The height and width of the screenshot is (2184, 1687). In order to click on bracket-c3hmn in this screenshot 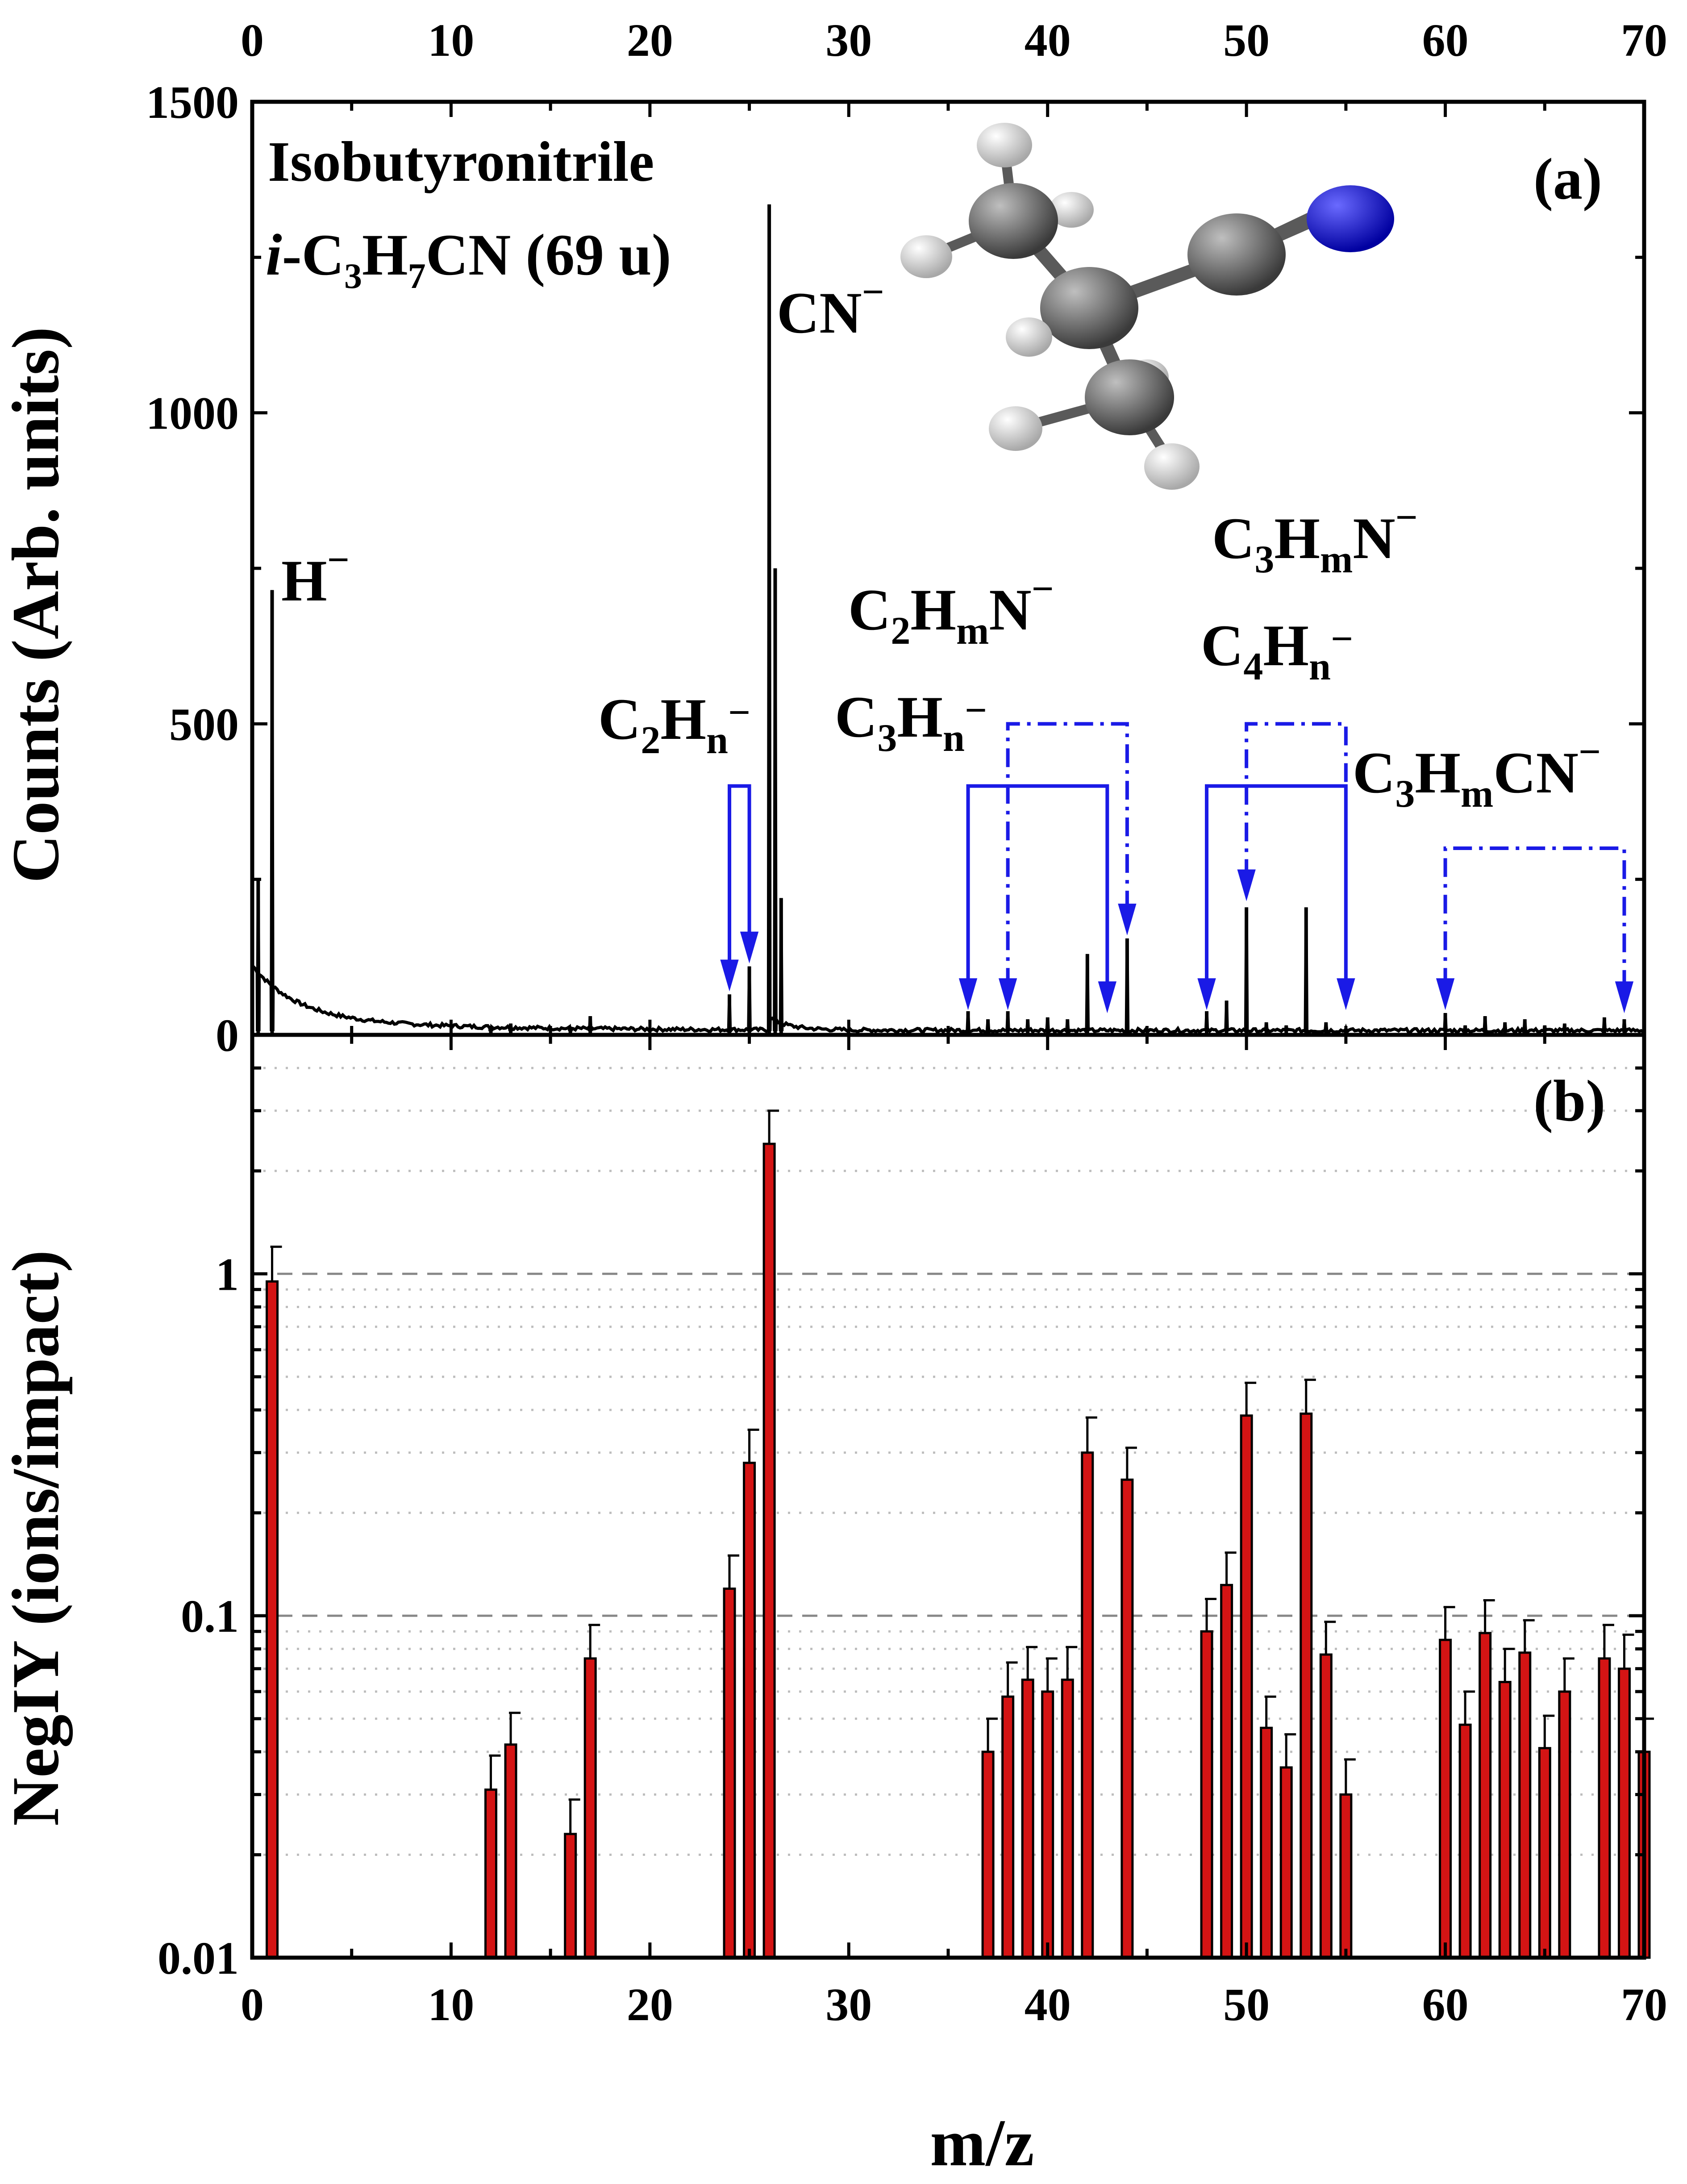, I will do `click(1292, 811)`.